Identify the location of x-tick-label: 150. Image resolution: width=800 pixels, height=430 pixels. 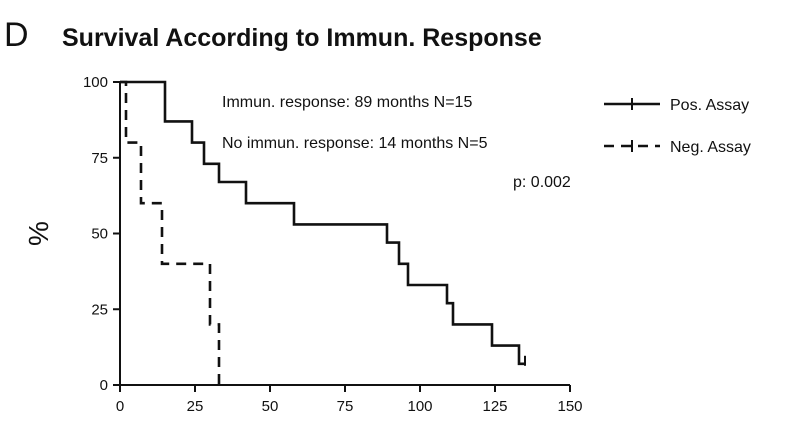
(569, 406).